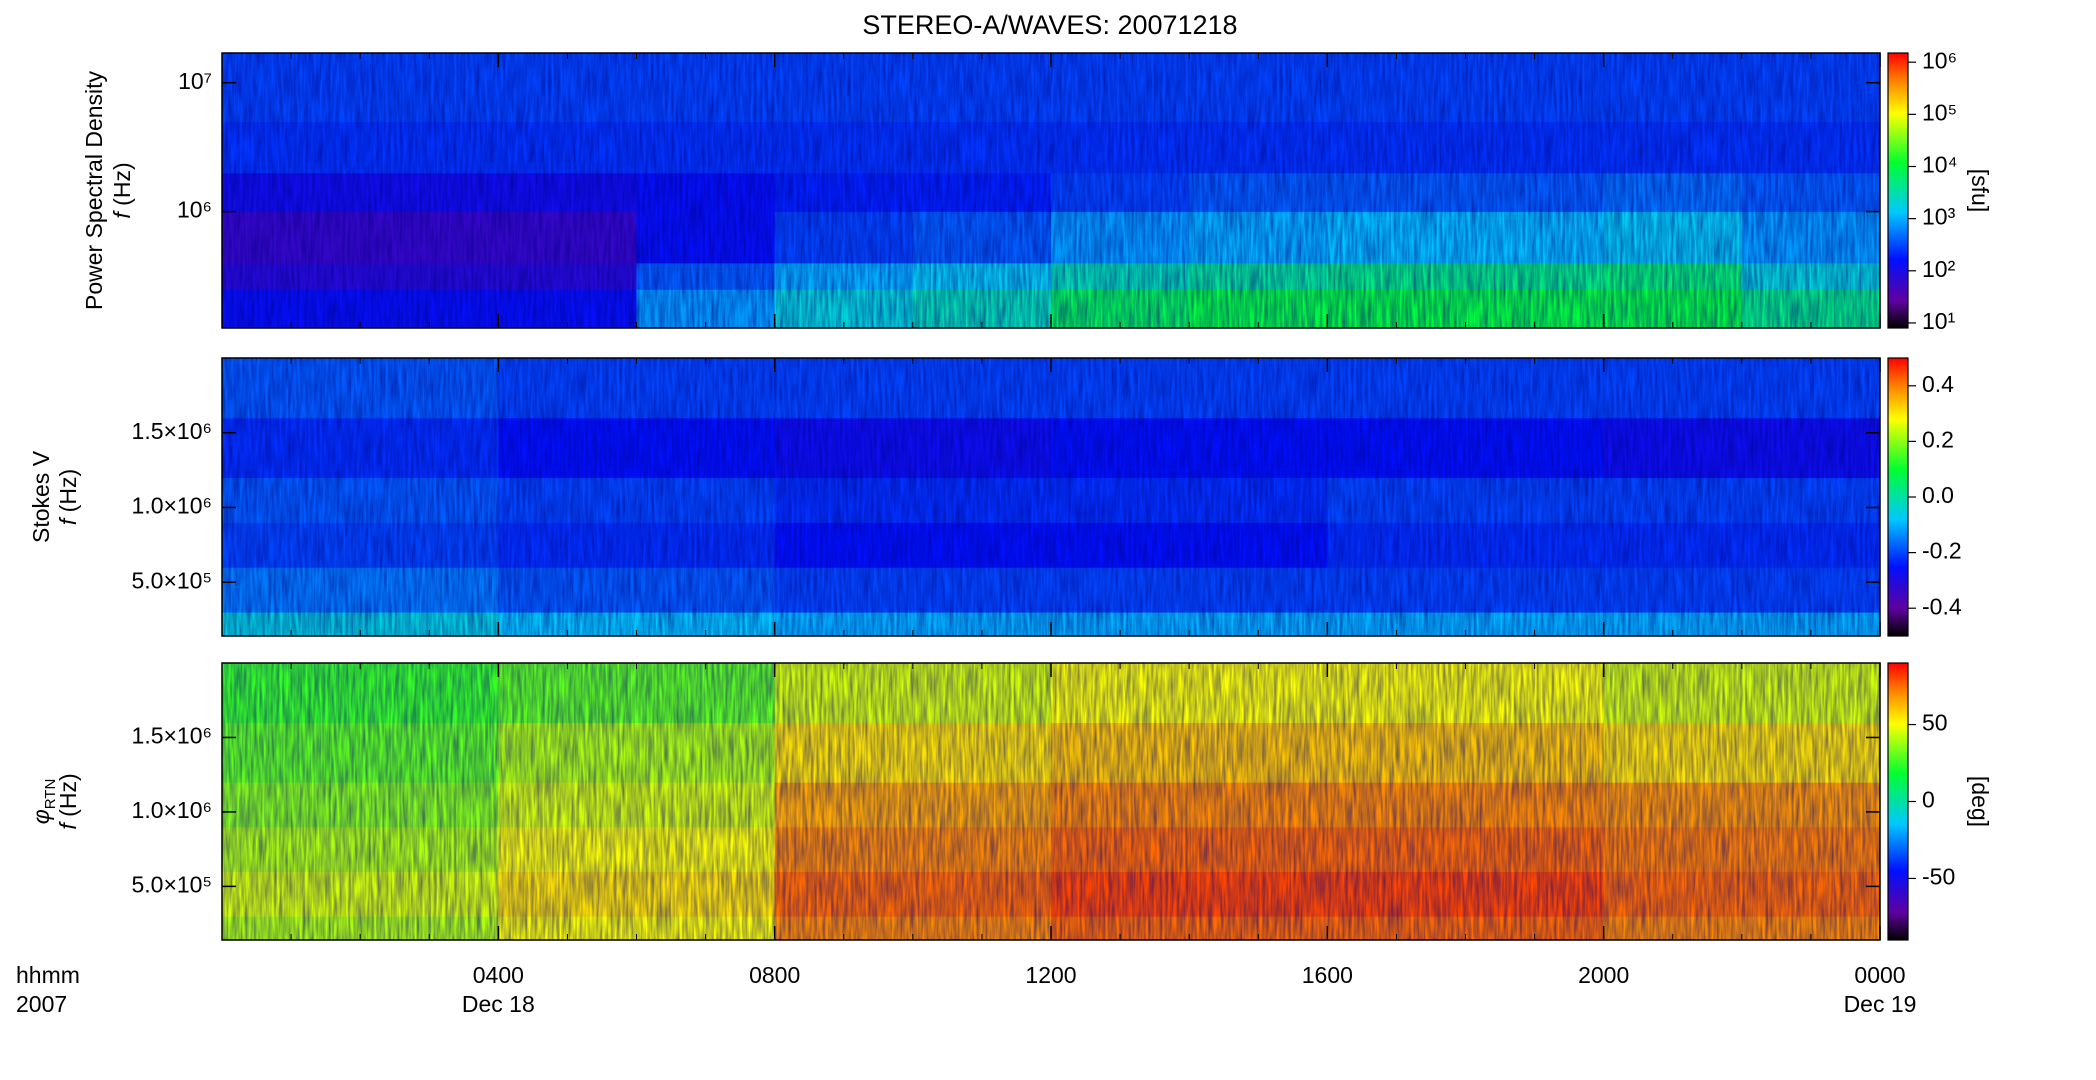 The height and width of the screenshot is (1080, 2096). Describe the element at coordinates (1939, 217) in the screenshot. I see `colorbar-tick-label: 10³` at that location.